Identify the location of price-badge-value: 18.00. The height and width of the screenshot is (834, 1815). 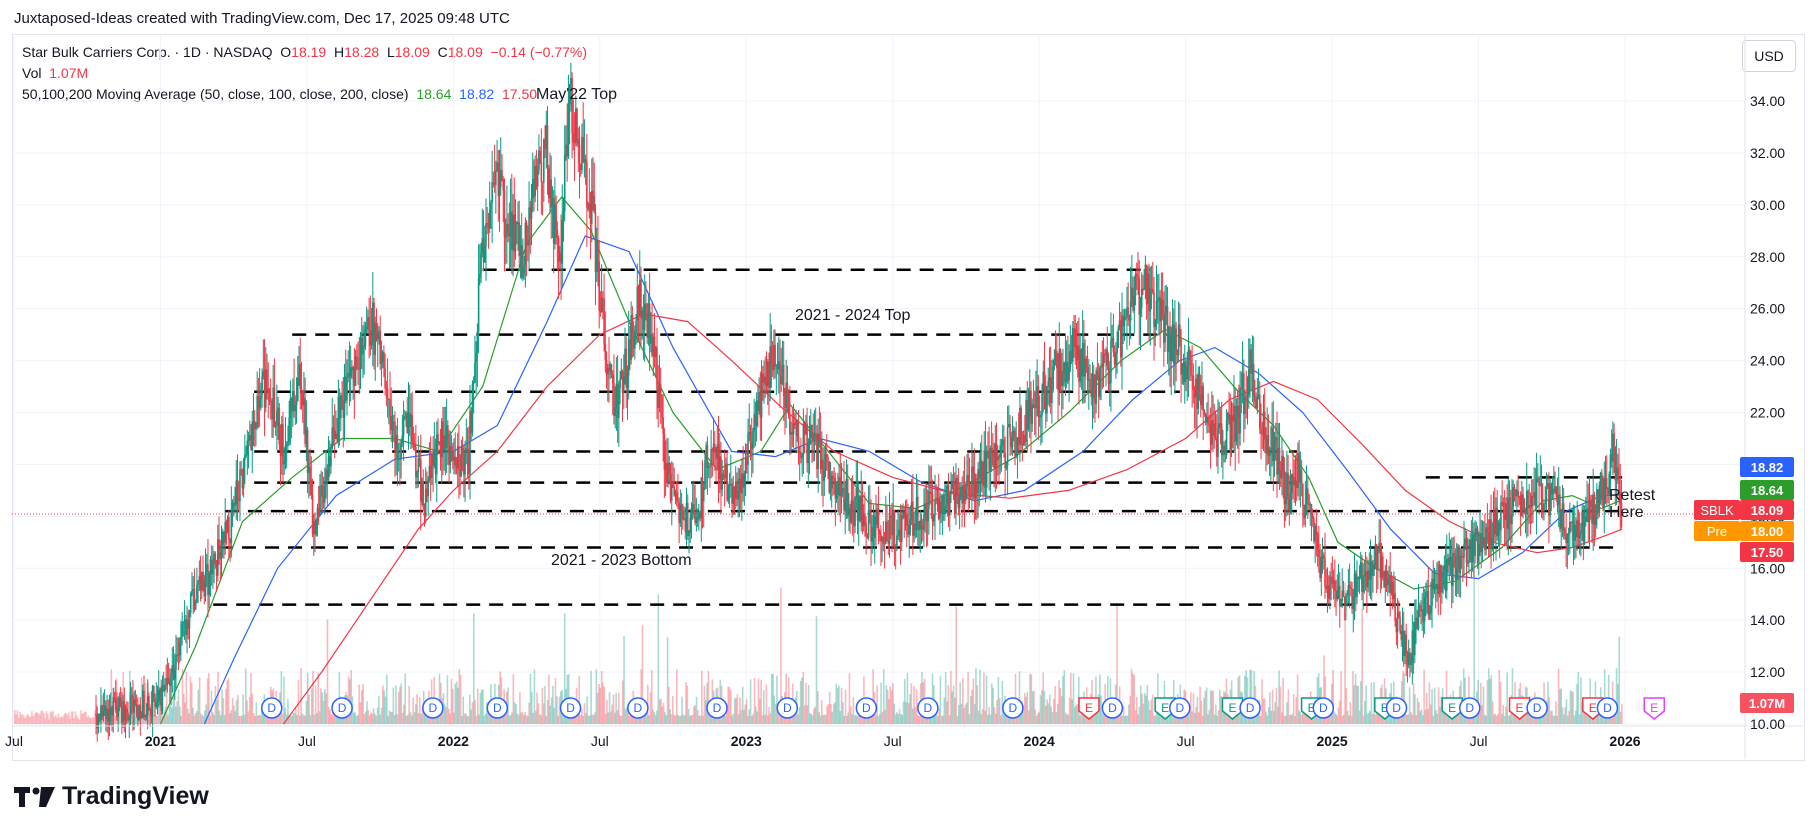
(1767, 531).